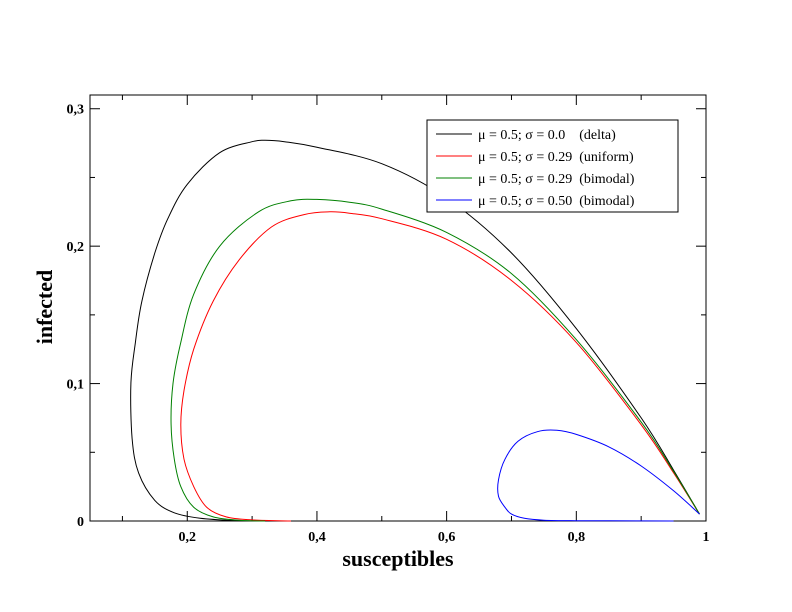  What do you see at coordinates (398, 558) in the screenshot?
I see `x-axis-title: susceptibles` at bounding box center [398, 558].